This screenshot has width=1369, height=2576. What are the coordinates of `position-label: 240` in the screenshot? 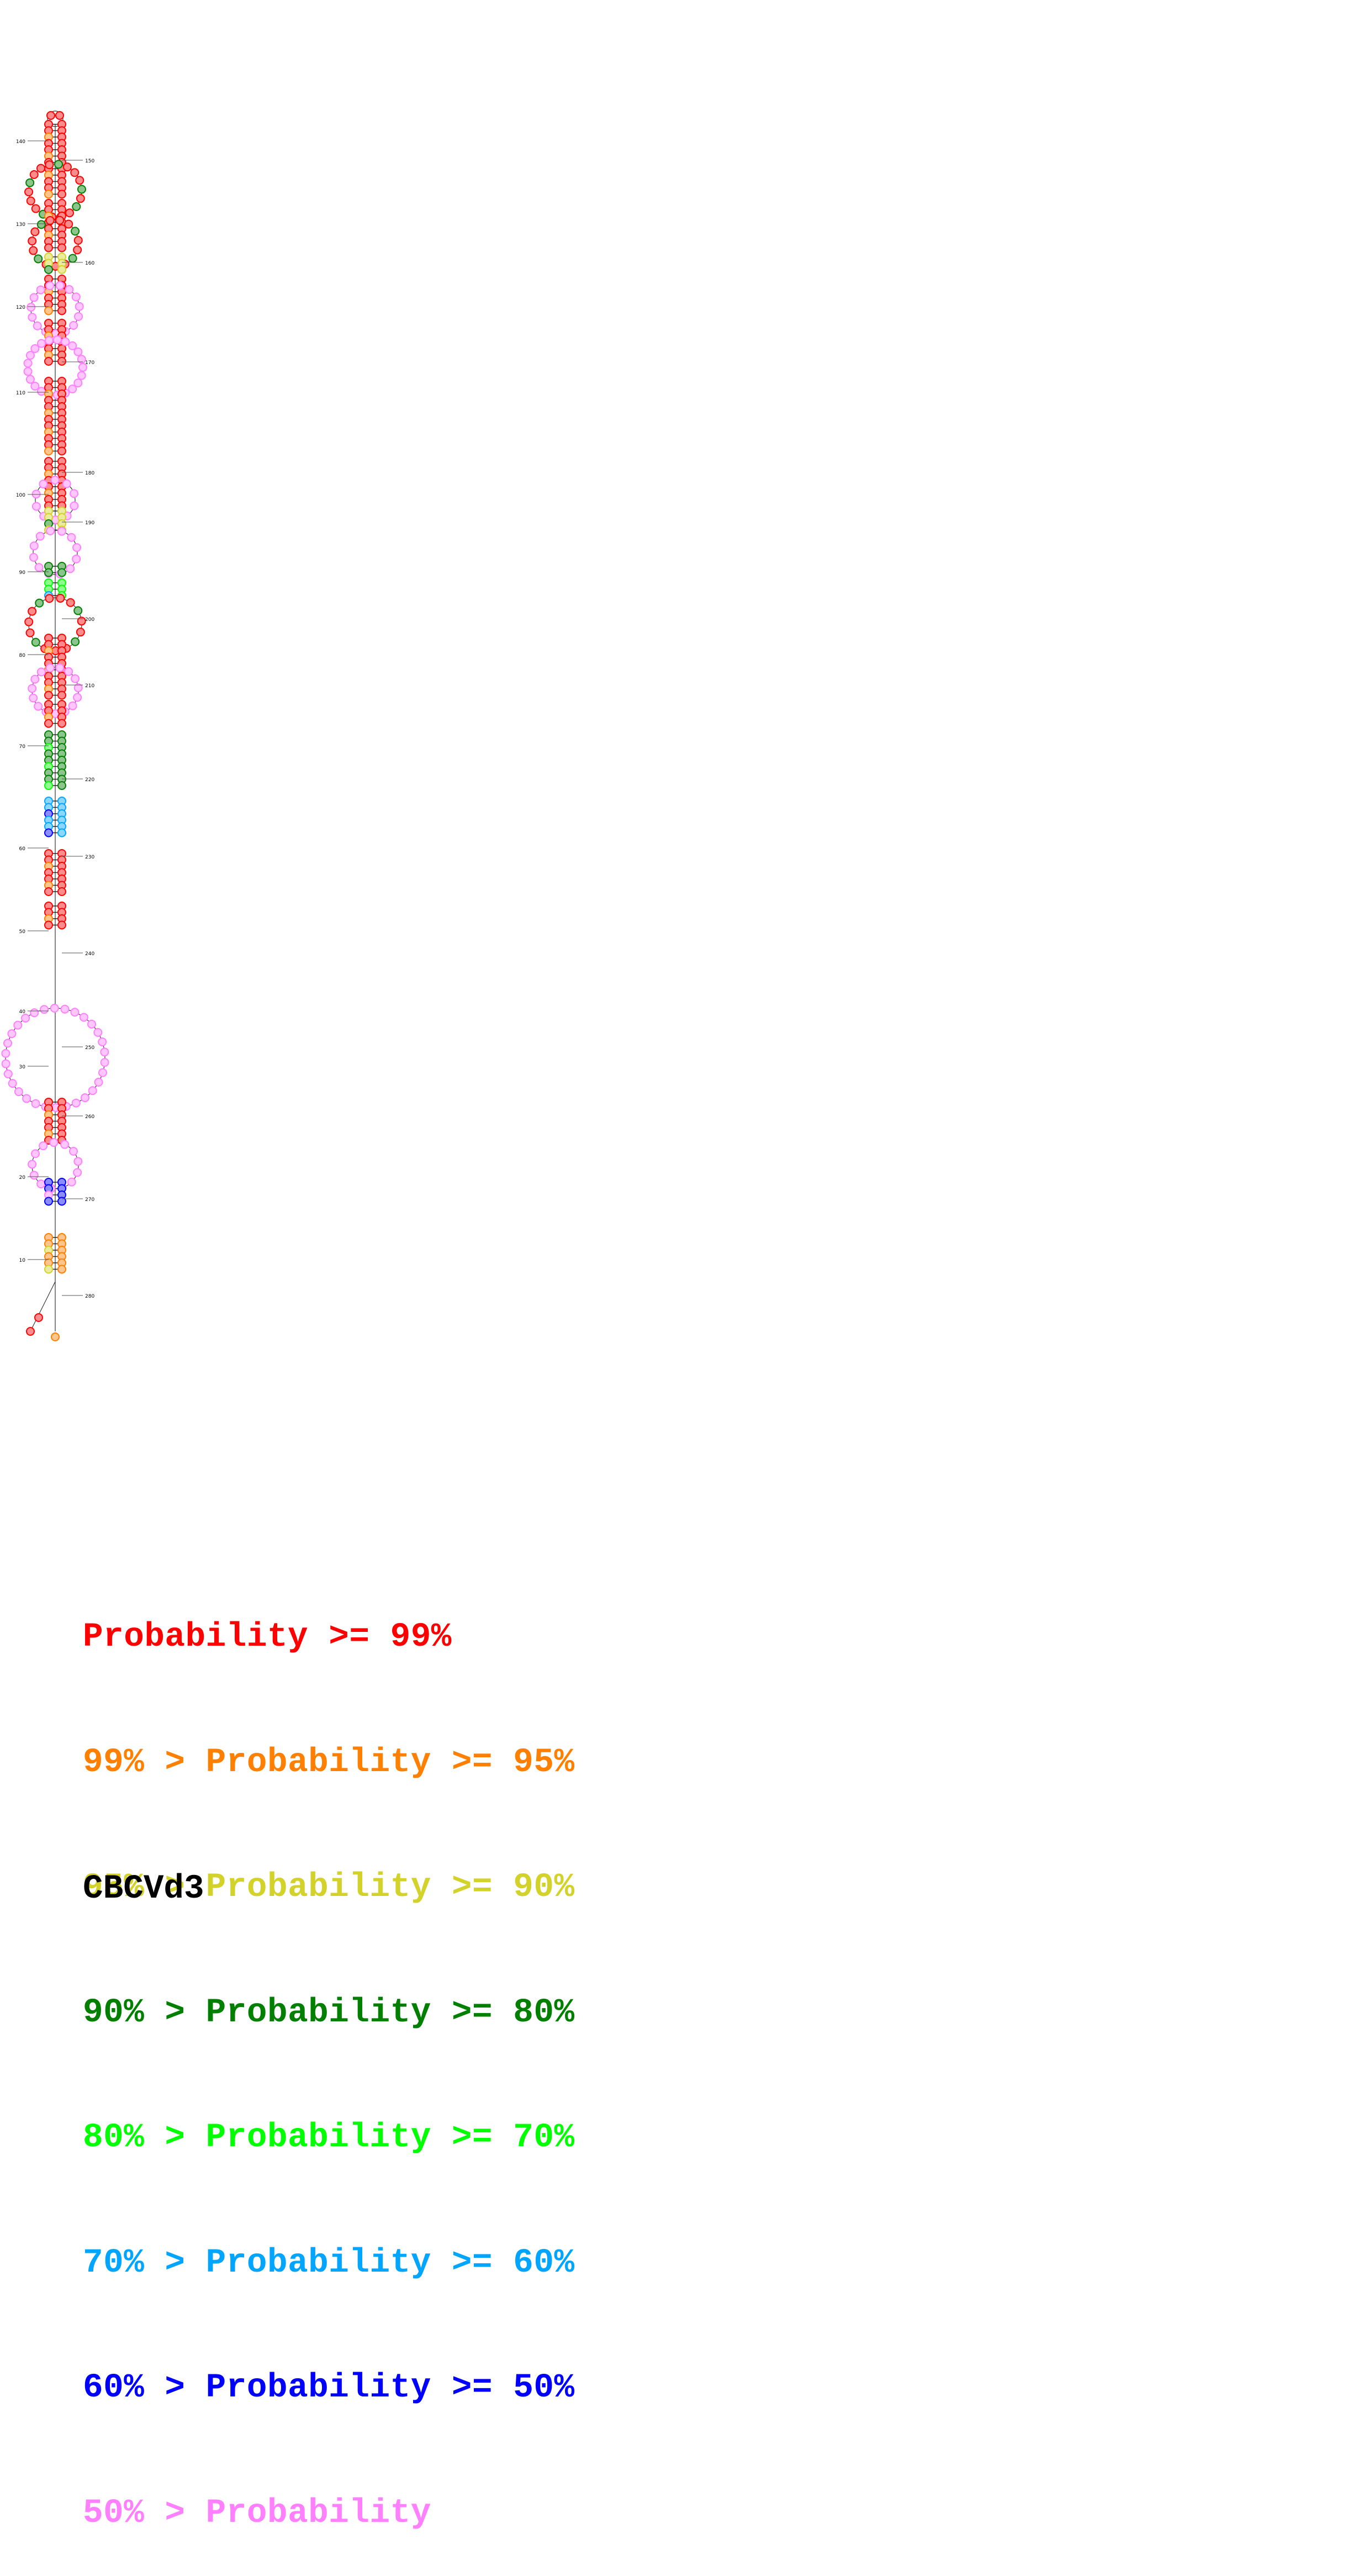 It's located at (89, 954).